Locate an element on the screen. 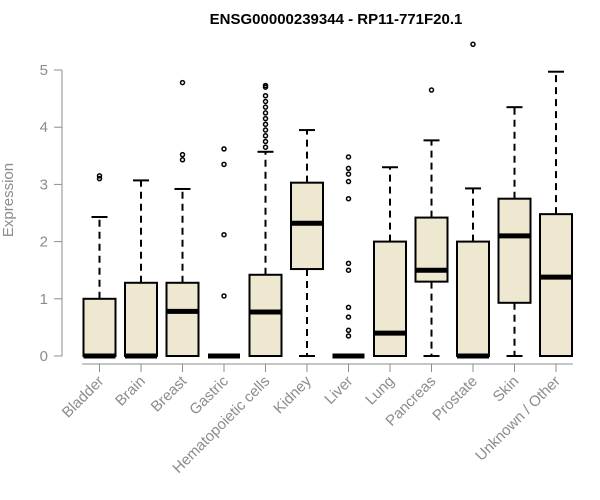 This screenshot has height=500, width=600. box-skin is located at coordinates (514, 231).